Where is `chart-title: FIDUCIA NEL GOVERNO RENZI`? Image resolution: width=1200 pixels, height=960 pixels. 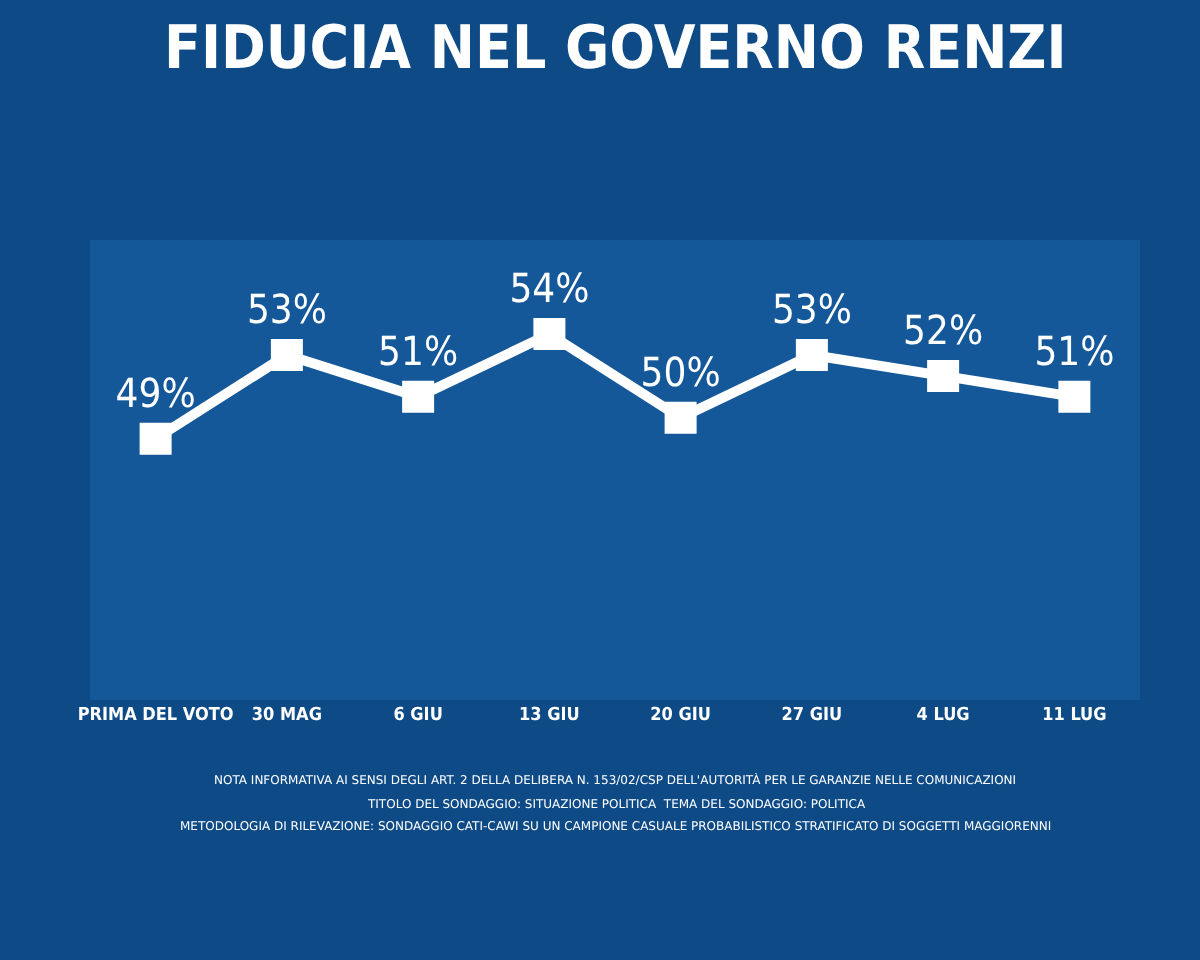 chart-title: FIDUCIA NEL GOVERNO RENZI is located at coordinates (615, 49).